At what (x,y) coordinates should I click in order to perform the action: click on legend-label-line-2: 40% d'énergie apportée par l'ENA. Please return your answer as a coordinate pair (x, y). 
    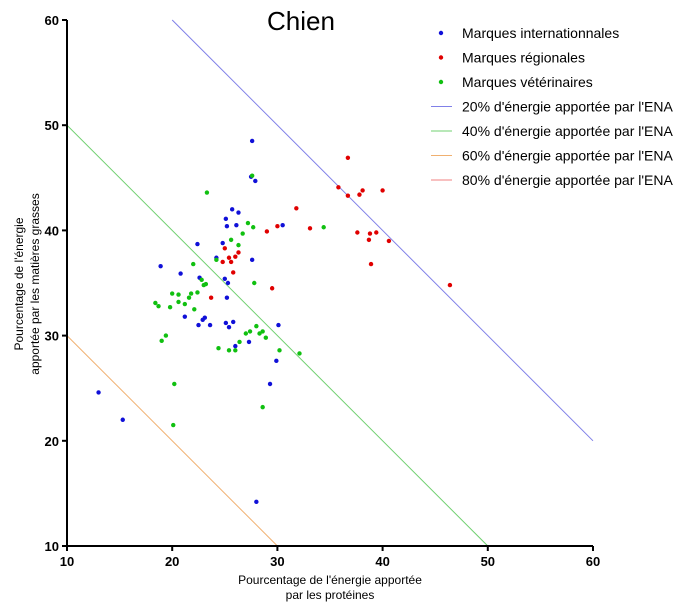
    Looking at the image, I should click on (567, 131).